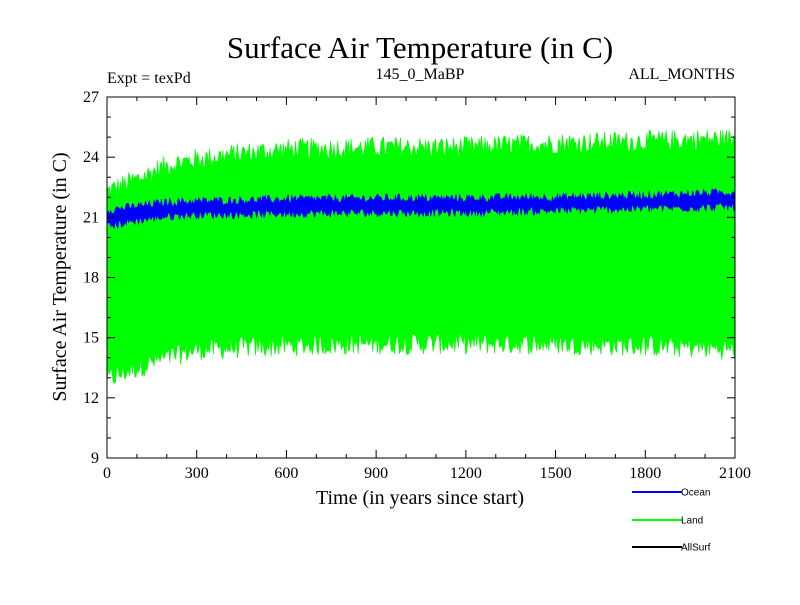  Describe the element at coordinates (645, 473) in the screenshot. I see `x-tick-label: 1800` at that location.